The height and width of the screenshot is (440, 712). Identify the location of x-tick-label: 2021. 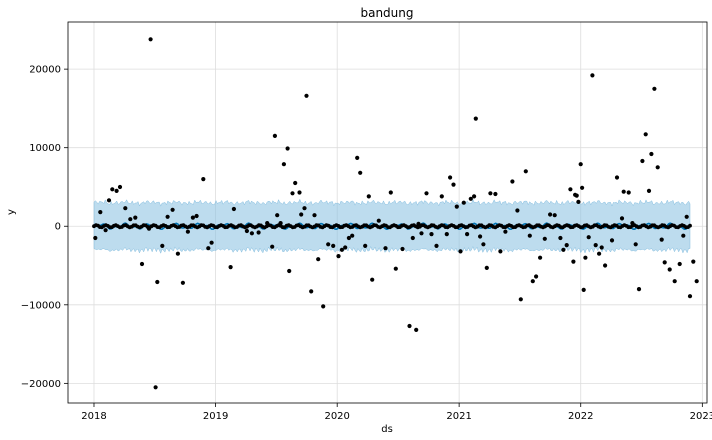
(458, 416).